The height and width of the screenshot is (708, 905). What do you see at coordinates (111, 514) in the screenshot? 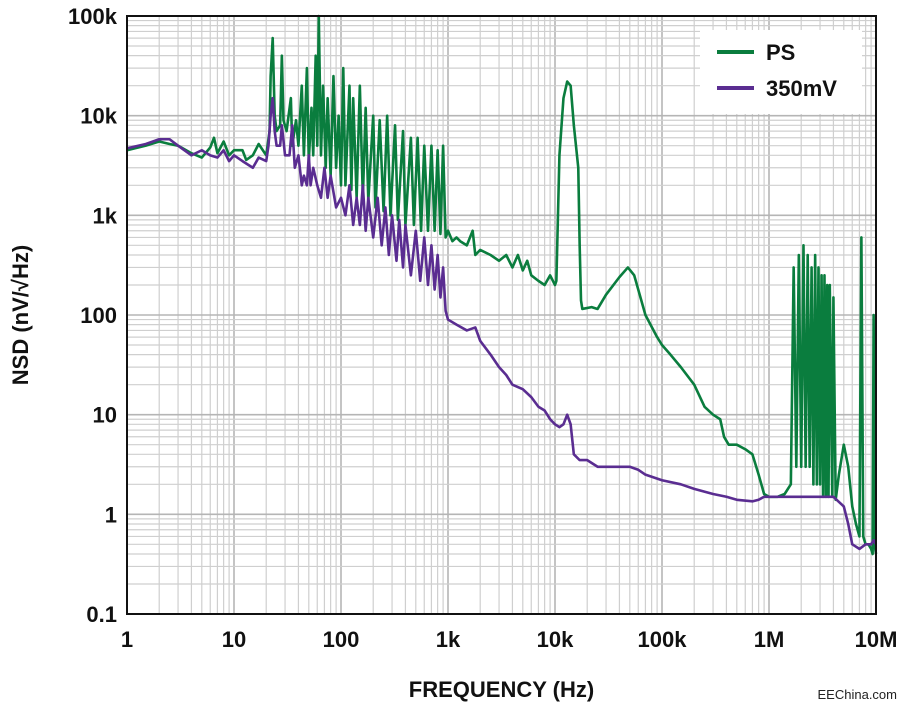
I see `y-tick-label: 1` at bounding box center [111, 514].